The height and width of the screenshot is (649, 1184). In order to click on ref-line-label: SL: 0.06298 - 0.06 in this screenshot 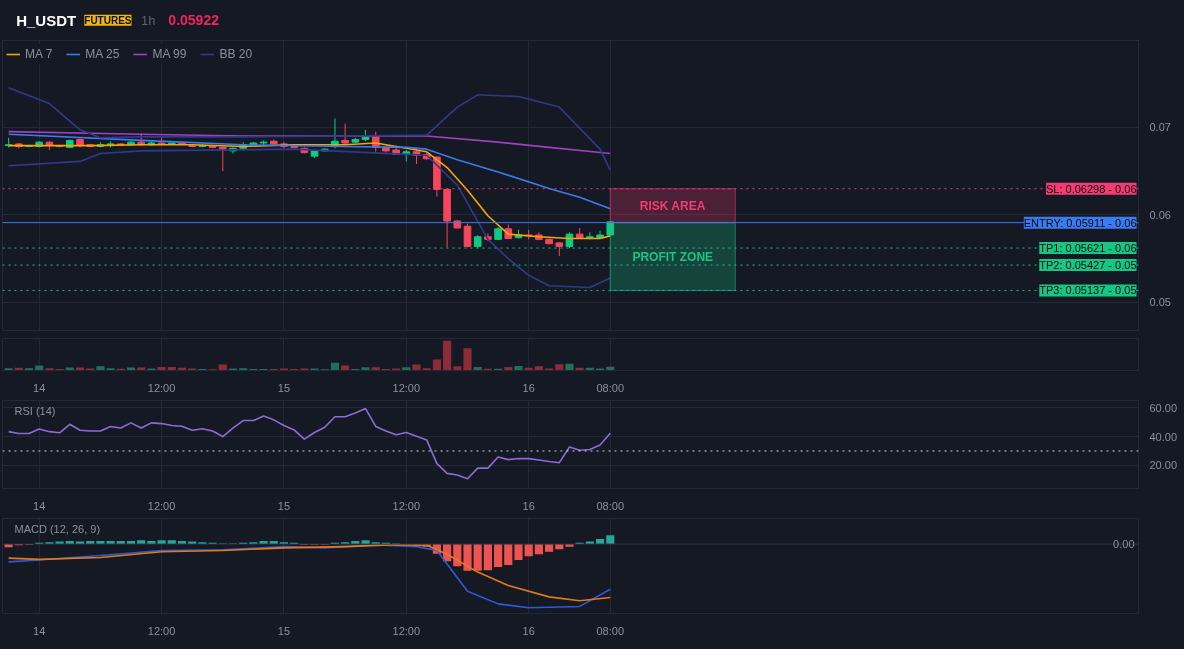, I will do `click(1091, 188)`.